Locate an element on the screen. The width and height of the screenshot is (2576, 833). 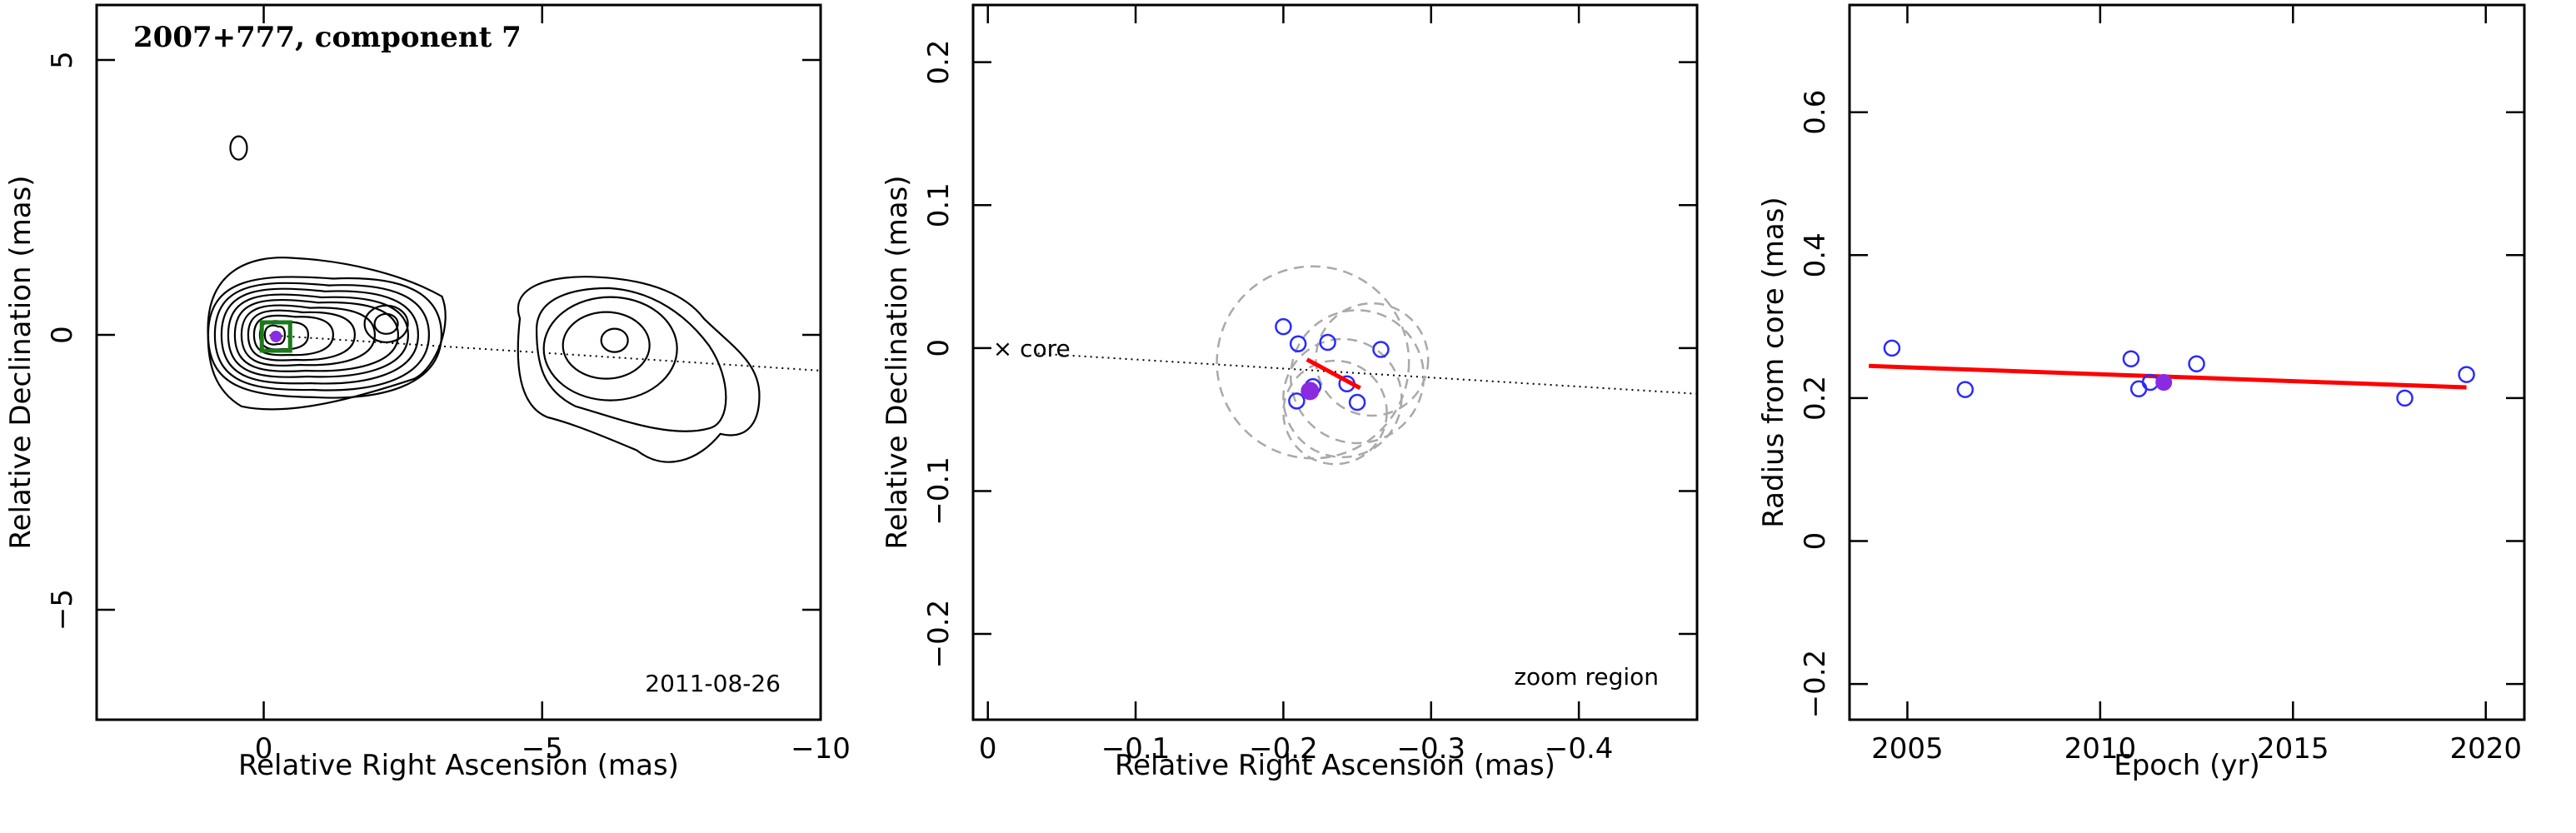
date-label: 2011-08-26 is located at coordinates (713, 683).